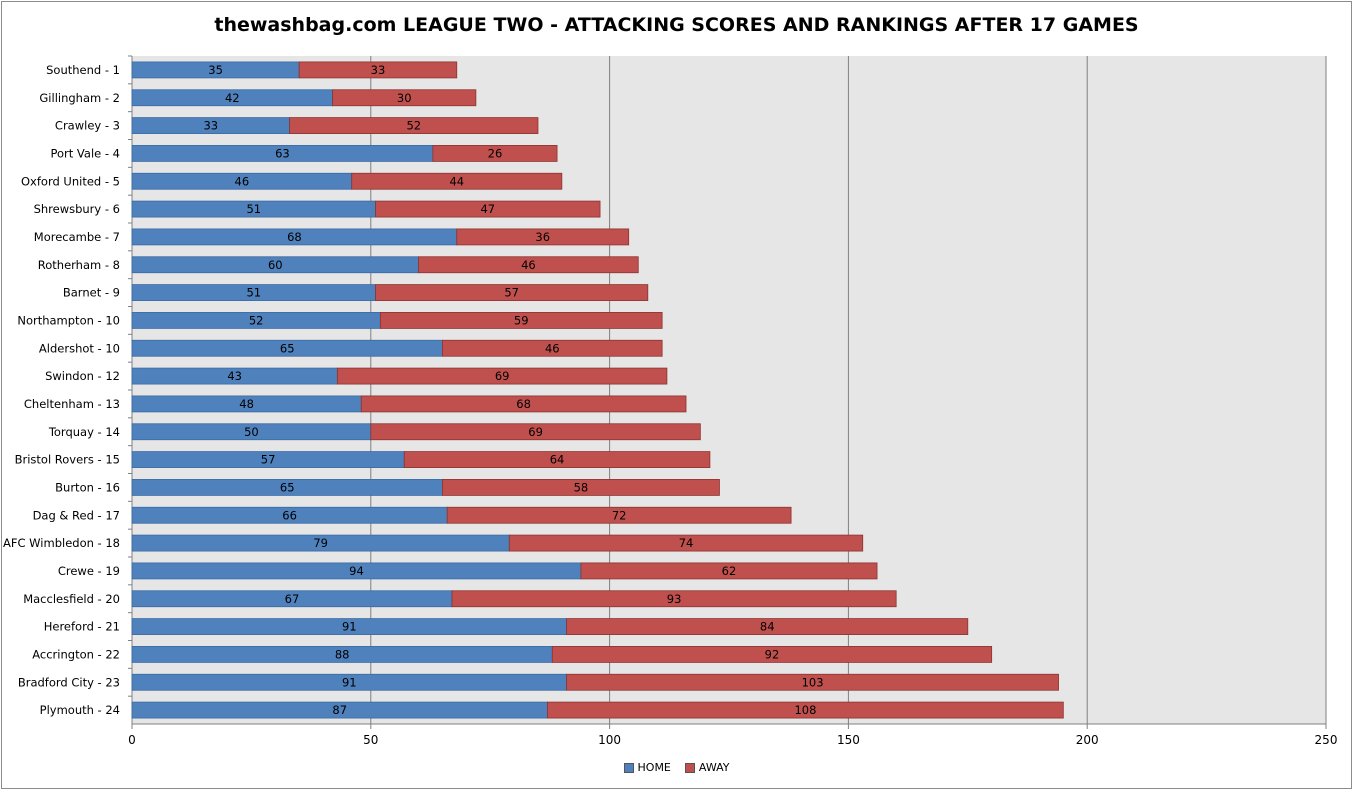  What do you see at coordinates (848, 740) in the screenshot?
I see `x-tick-label: 150` at bounding box center [848, 740].